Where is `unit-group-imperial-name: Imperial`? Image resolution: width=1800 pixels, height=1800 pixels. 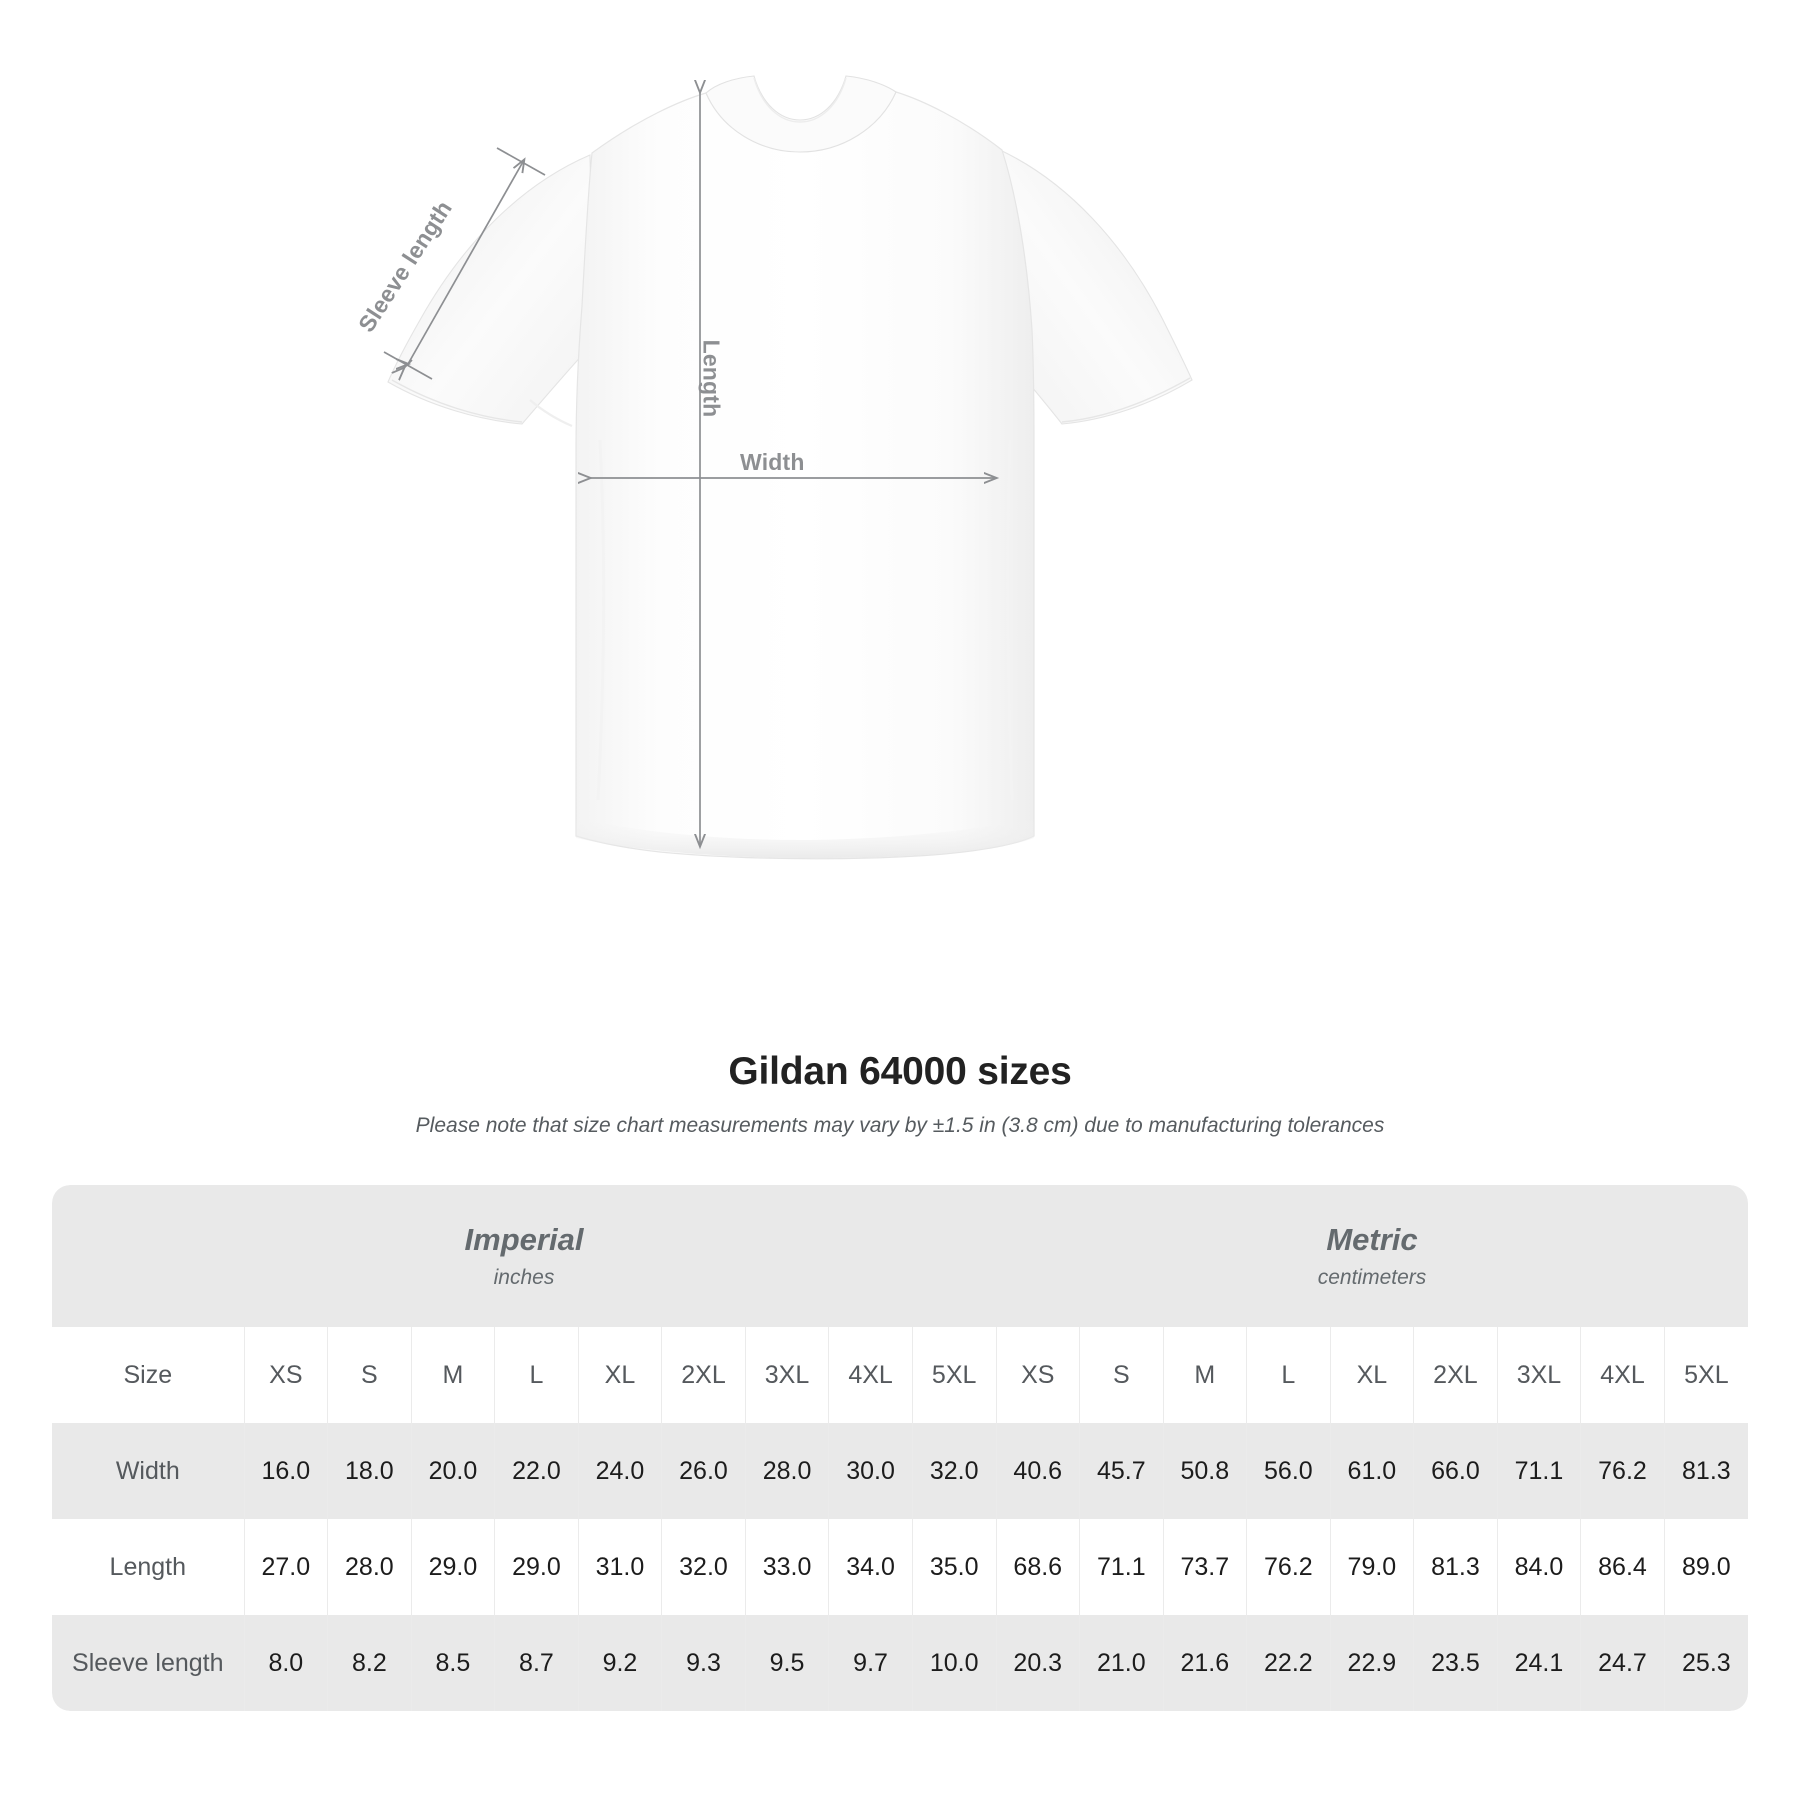
unit-group-imperial-name: Imperial is located at coordinates (524, 1239).